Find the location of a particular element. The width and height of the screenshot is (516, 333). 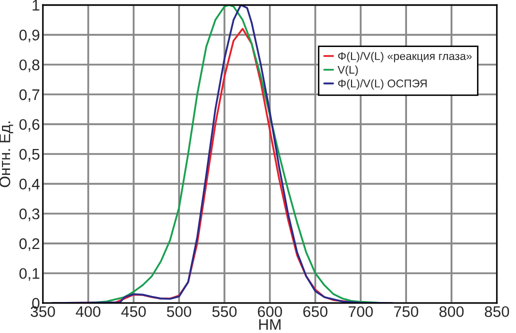

x-tick-label: 450 is located at coordinates (133, 312).